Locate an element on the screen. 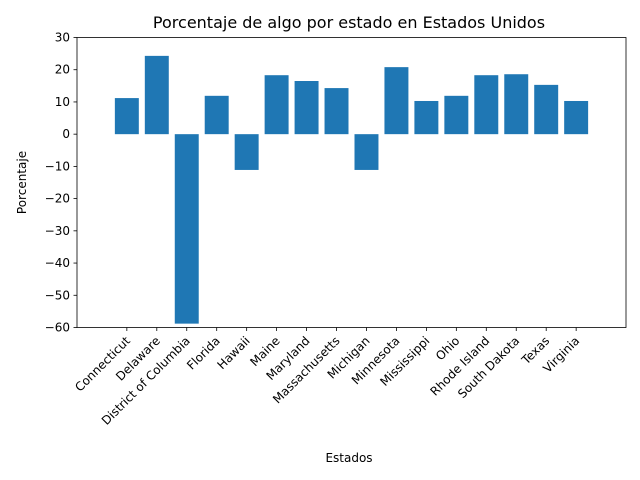 This screenshot has height=480, width=640. bar-florida is located at coordinates (216, 115).